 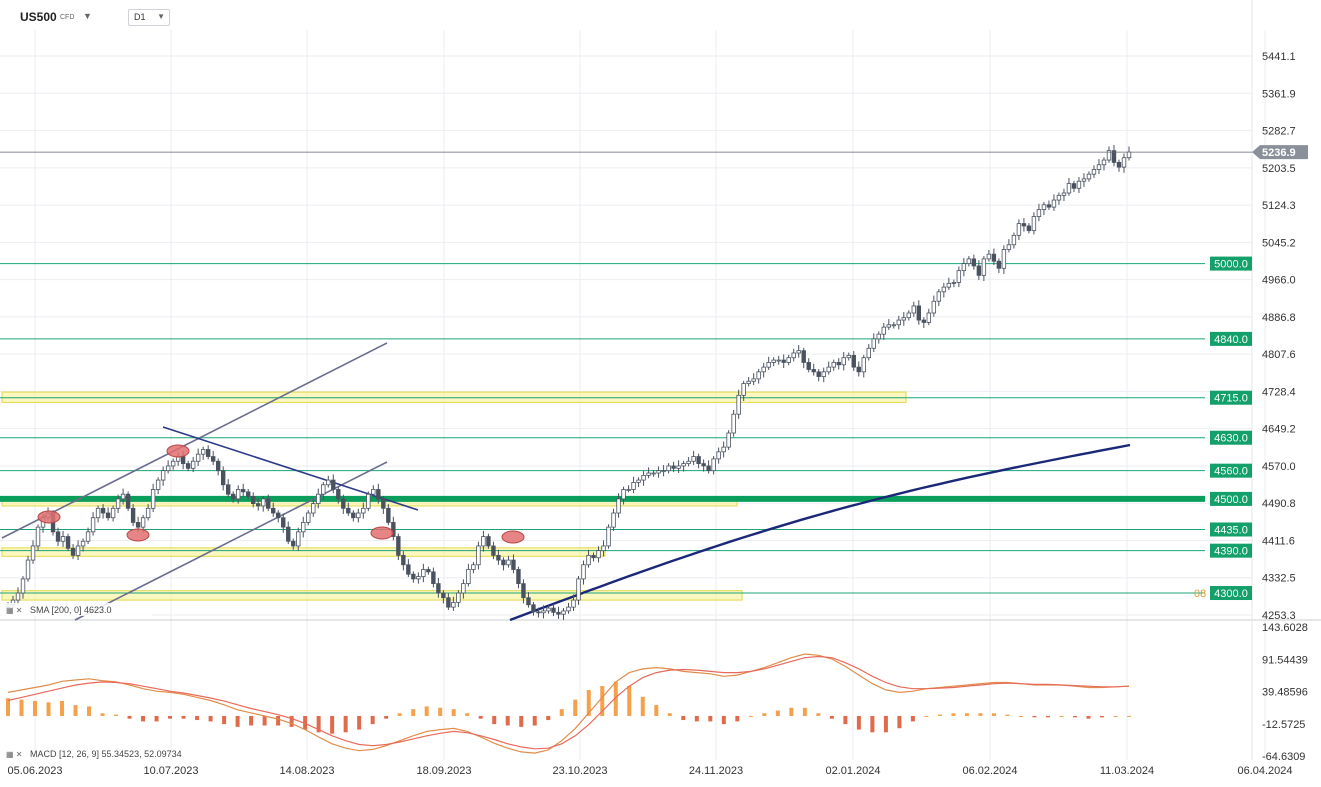 What do you see at coordinates (49, 517) in the screenshot?
I see `pattern-marker` at bounding box center [49, 517].